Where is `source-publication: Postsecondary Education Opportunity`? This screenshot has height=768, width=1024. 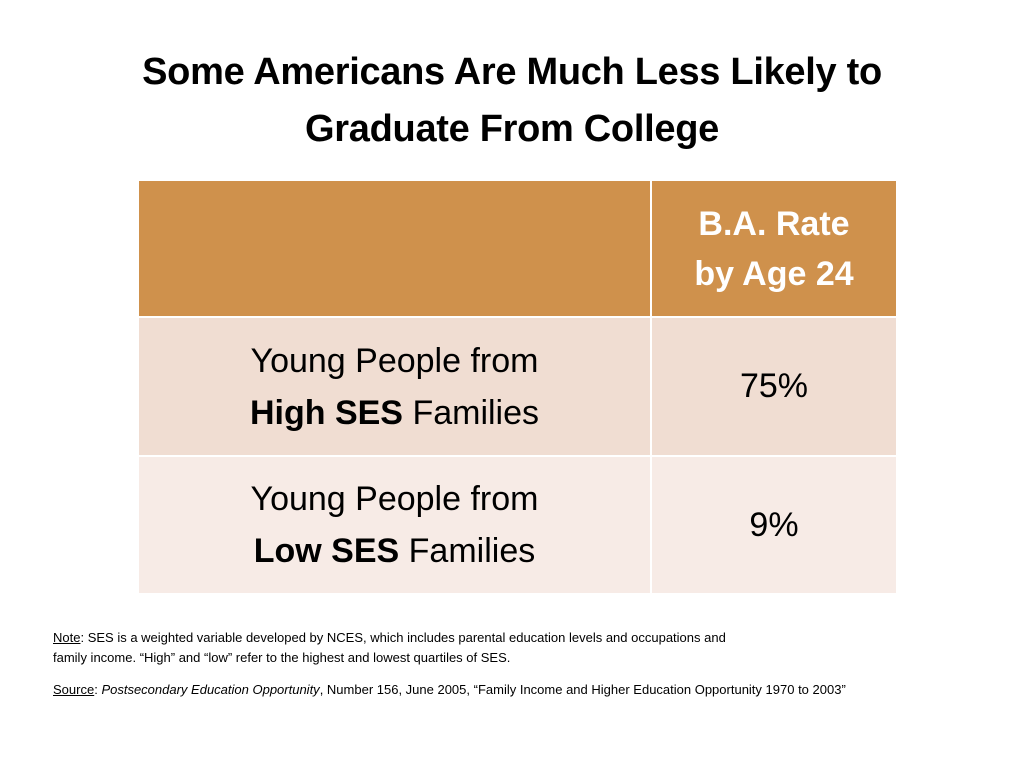
source-publication: Postsecondary Education Opportunity is located at coordinates (210, 689).